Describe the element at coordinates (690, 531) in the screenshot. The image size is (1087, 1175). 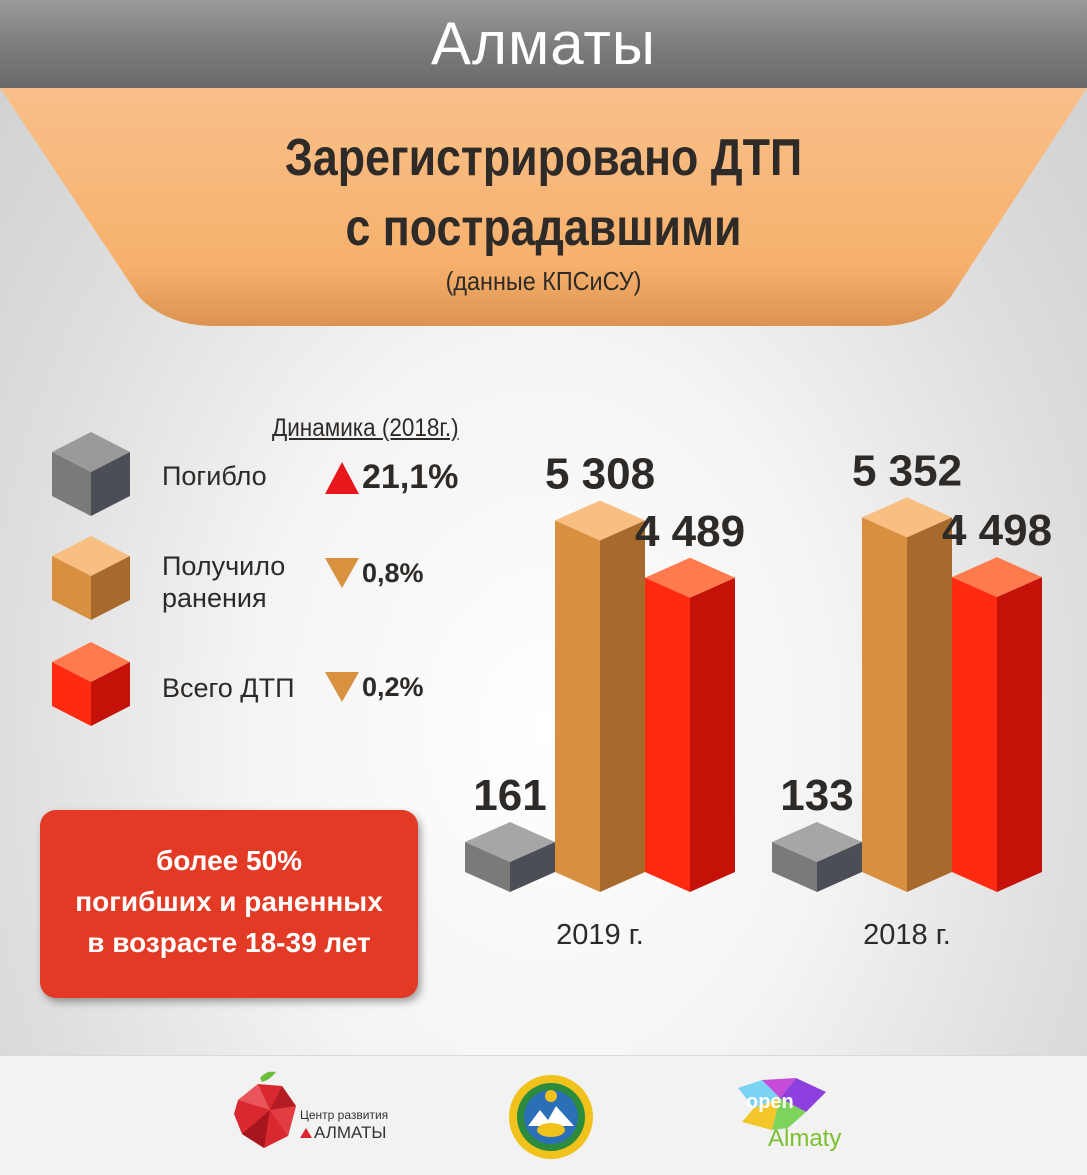
I see `data-label: 4 489` at that location.